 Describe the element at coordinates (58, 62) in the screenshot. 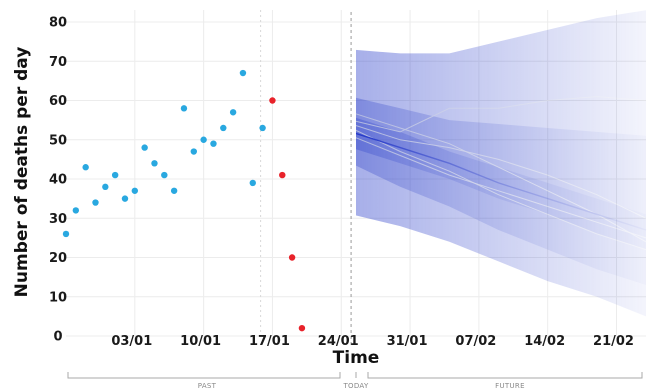

I see `y-tick-label: 70` at that location.